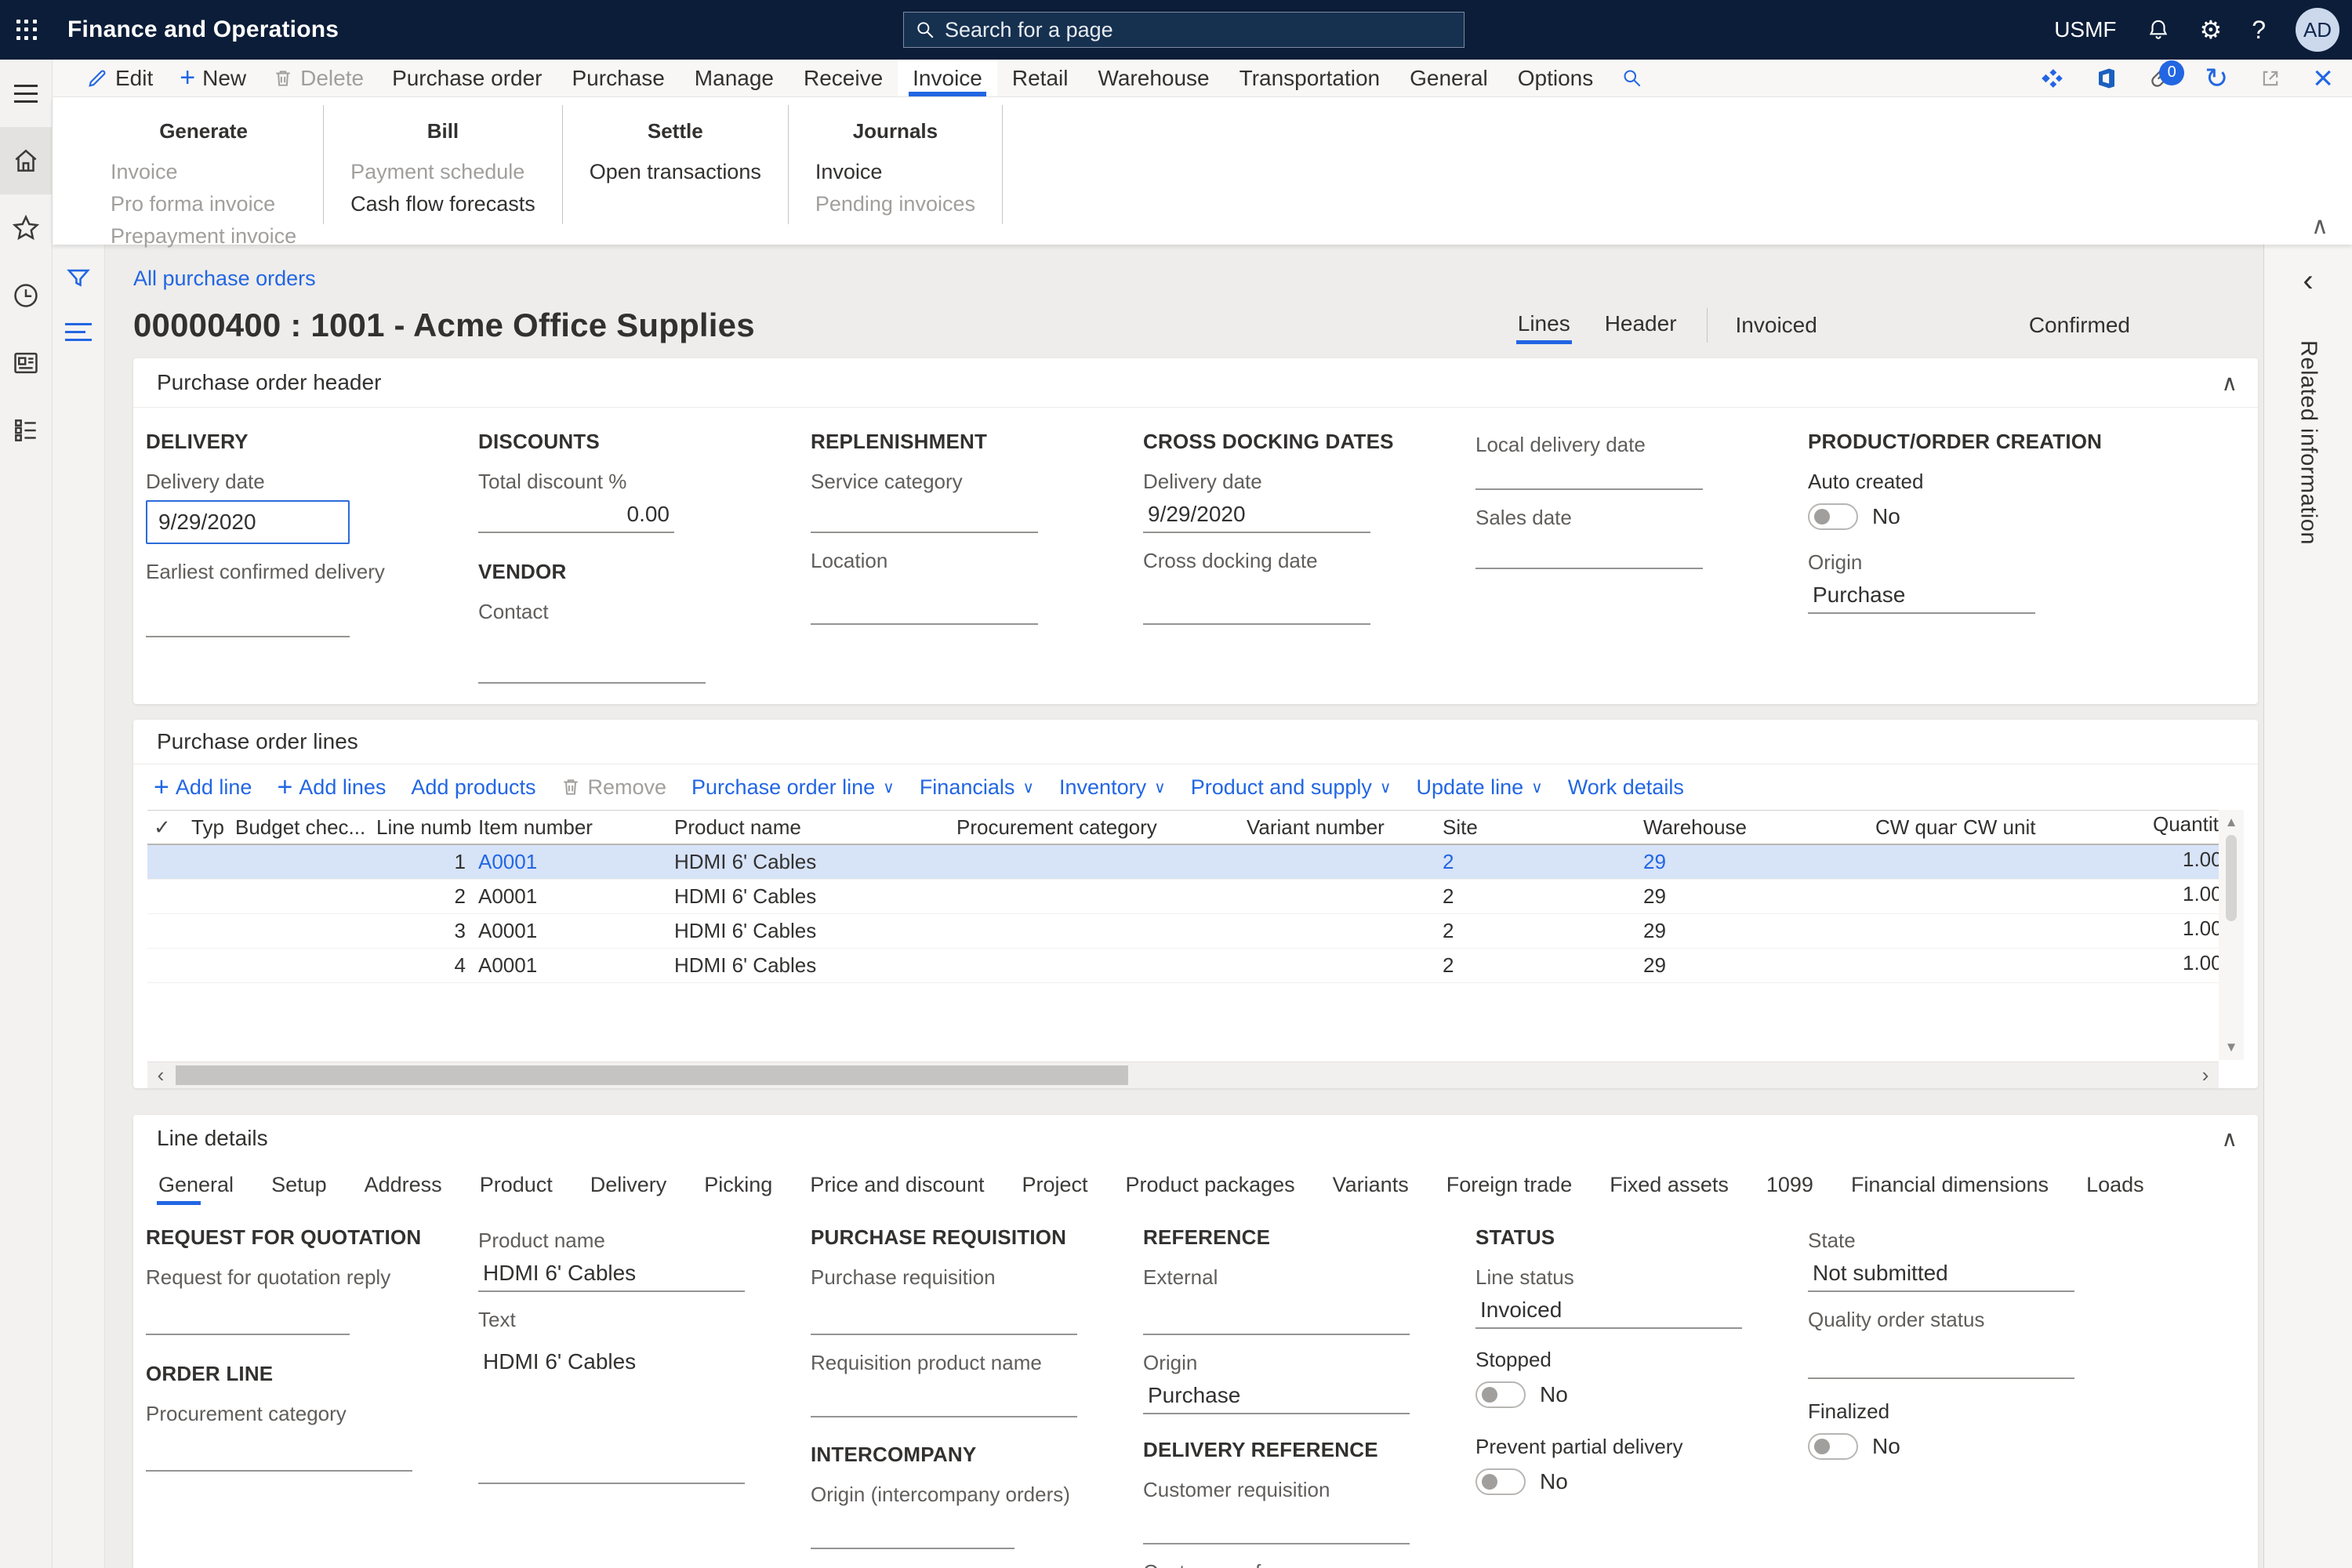  What do you see at coordinates (849, 171) in the screenshot?
I see `journal-invoice-button: Invoice` at bounding box center [849, 171].